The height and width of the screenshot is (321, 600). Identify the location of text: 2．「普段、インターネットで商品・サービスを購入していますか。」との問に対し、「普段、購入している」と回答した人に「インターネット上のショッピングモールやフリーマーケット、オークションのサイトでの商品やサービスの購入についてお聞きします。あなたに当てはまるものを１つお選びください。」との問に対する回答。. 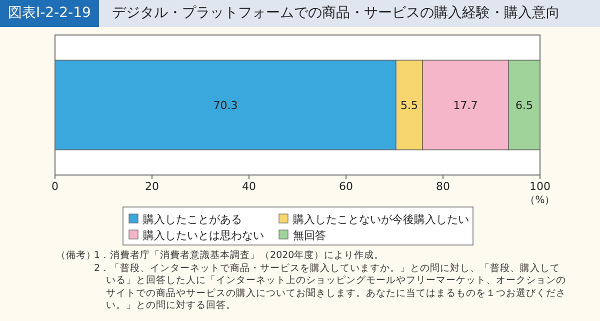
(330, 287).